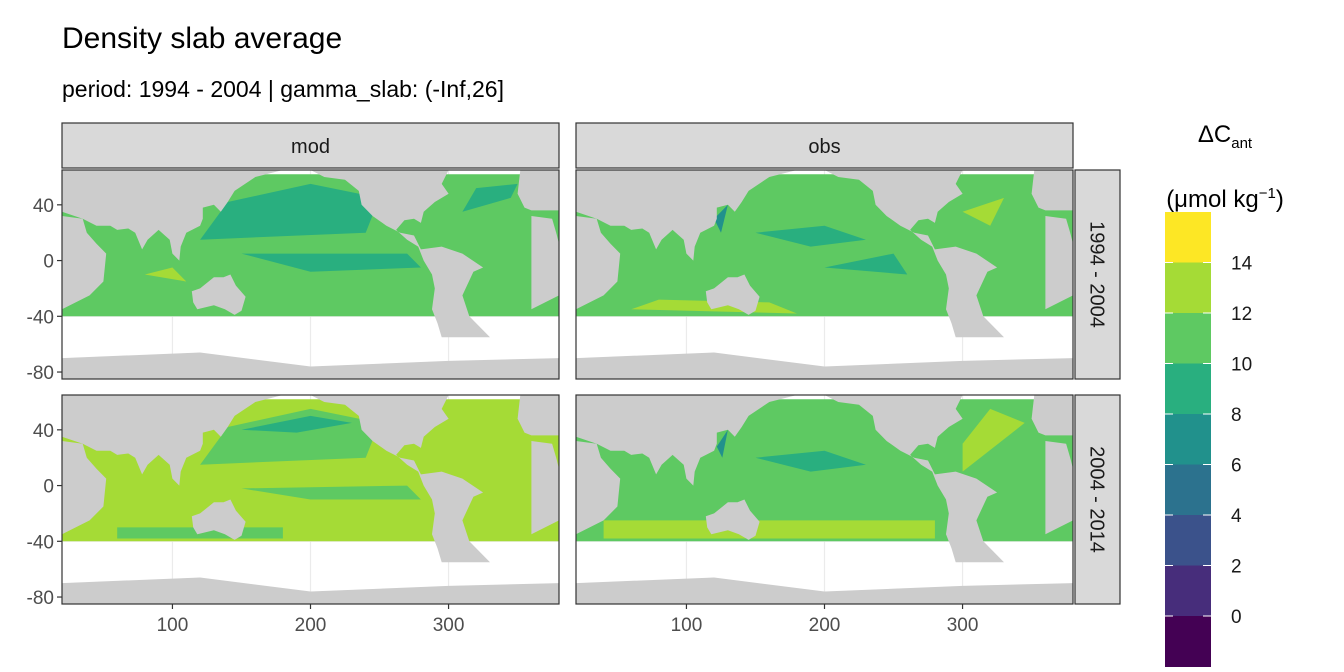 This screenshot has height=672, width=1344. I want to click on legend-break-label: 10, so click(1241, 365).